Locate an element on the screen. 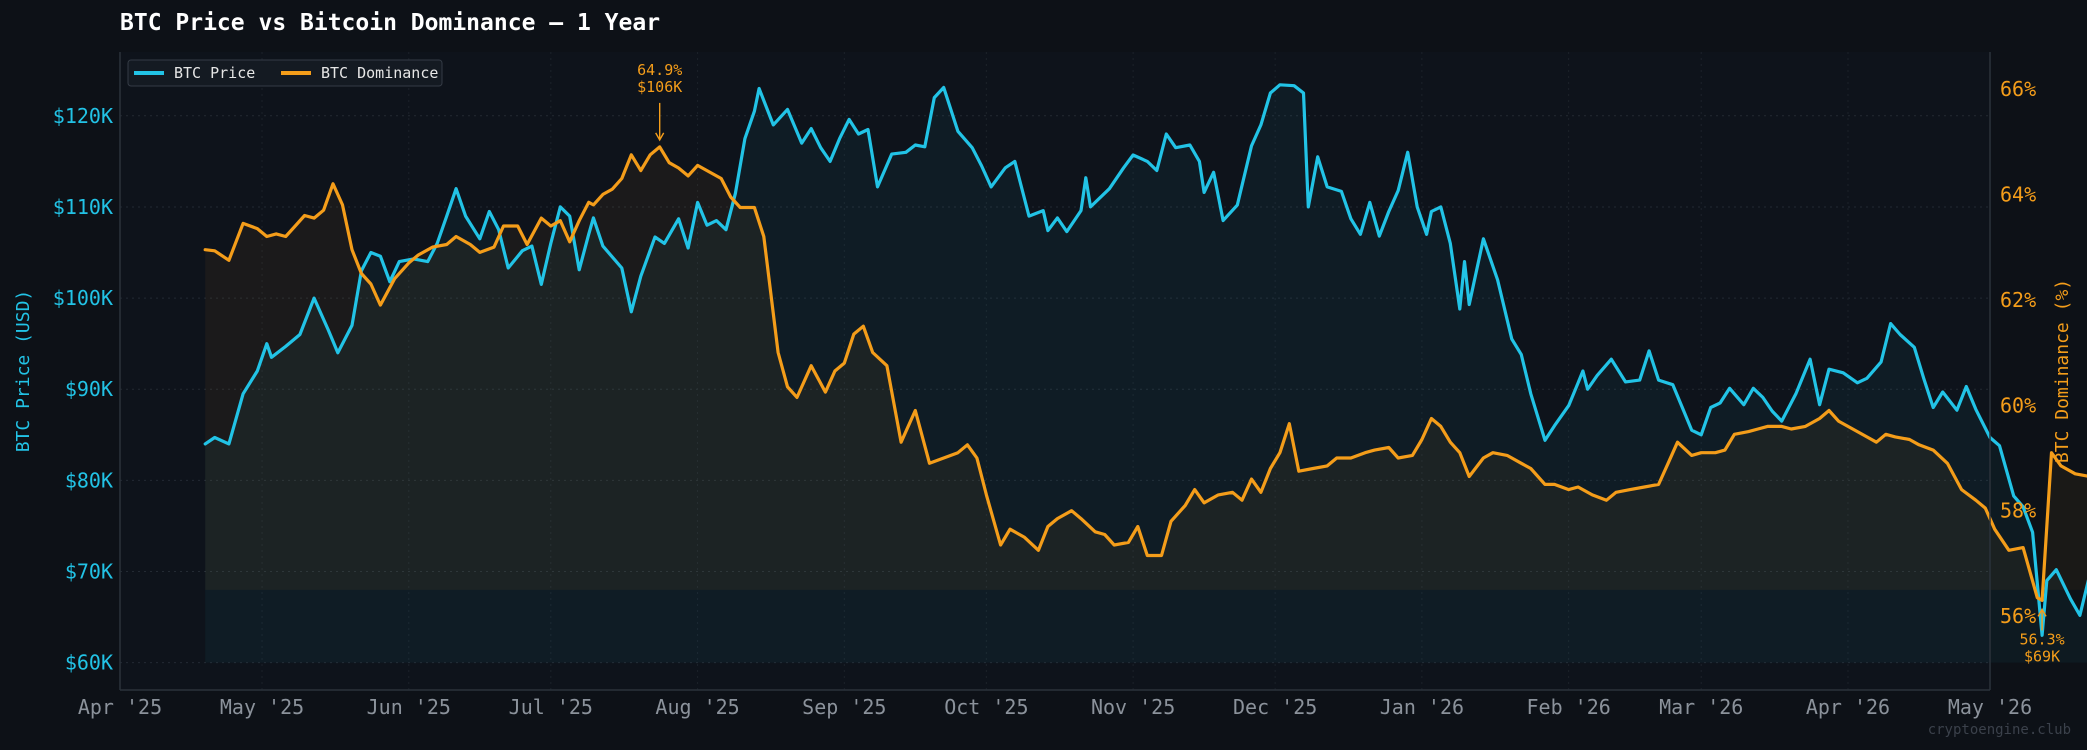  y-left-tick-label: $90K is located at coordinates (89, 389).